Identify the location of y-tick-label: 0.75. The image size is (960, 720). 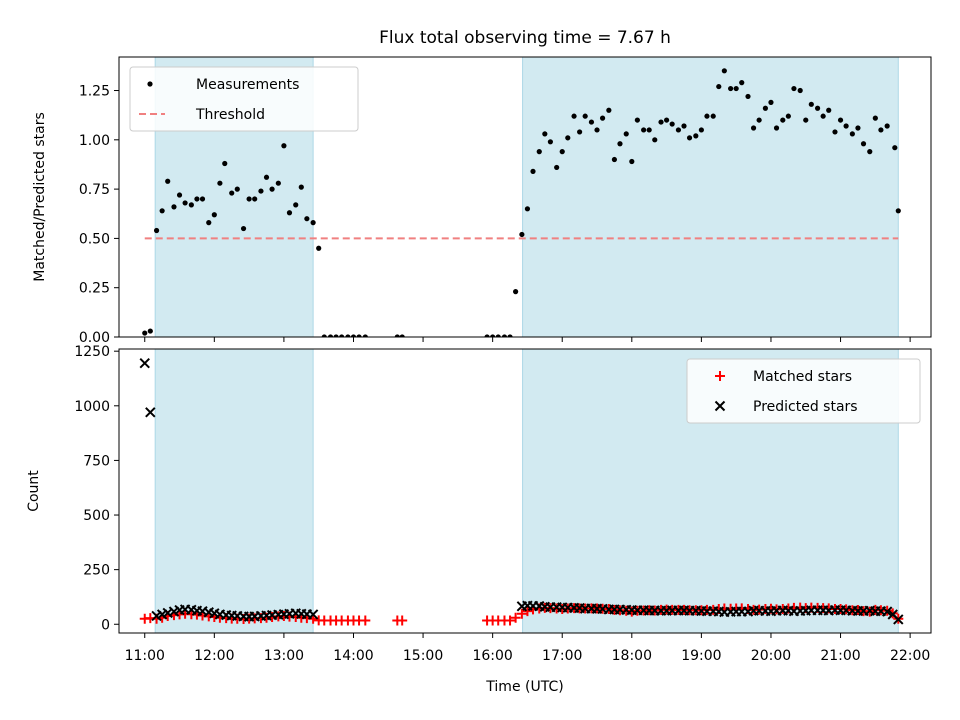
(94, 190).